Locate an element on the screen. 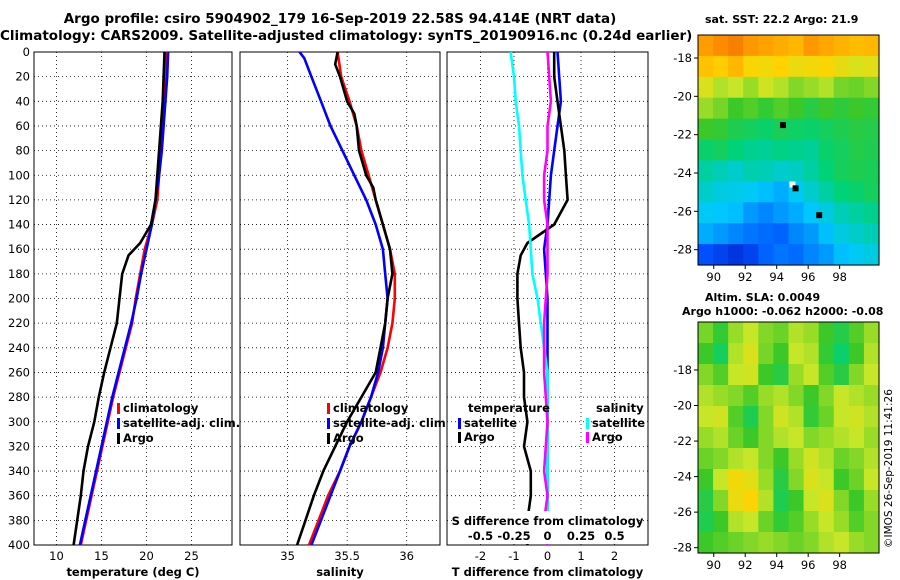  sla-map-subtitle: Argo h1000: -0.062 h2000: -0.08 is located at coordinates (783, 311).